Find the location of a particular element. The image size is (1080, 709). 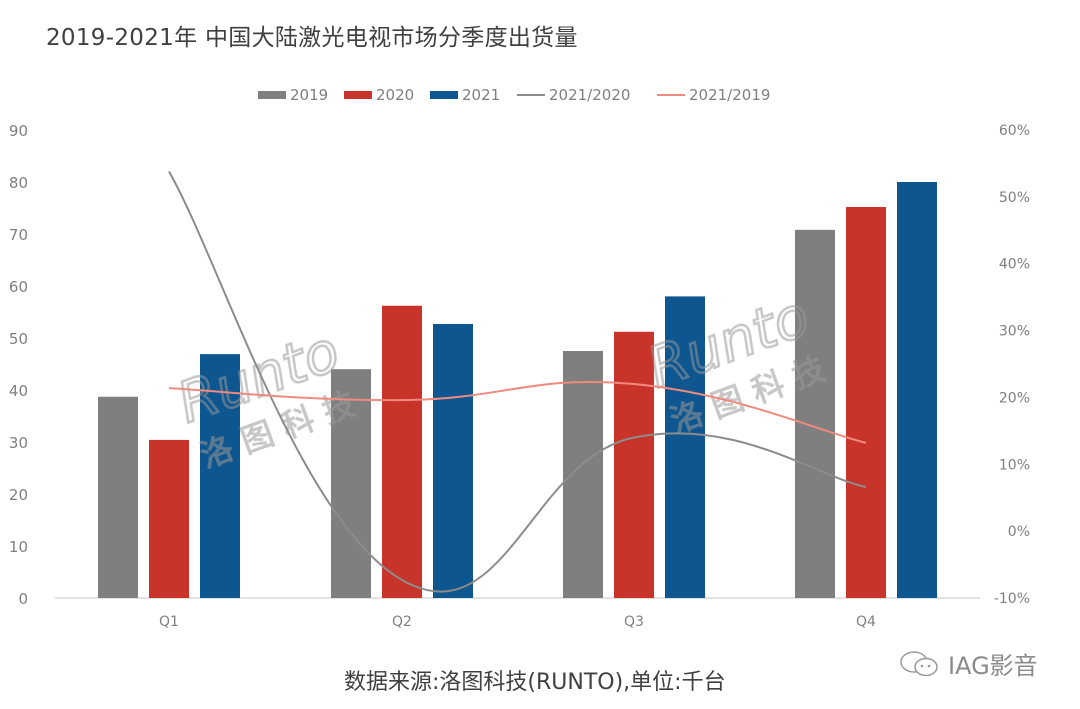

bar-2021-Q3 is located at coordinates (685, 447).